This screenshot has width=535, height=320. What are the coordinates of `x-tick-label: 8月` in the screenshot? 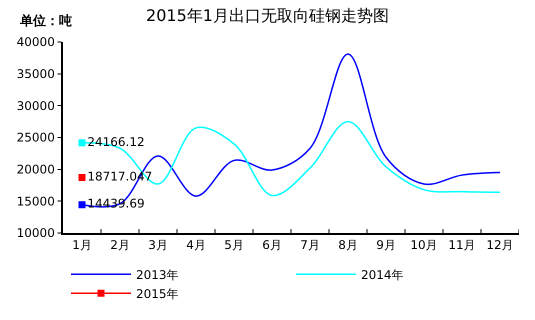 It's located at (348, 245).